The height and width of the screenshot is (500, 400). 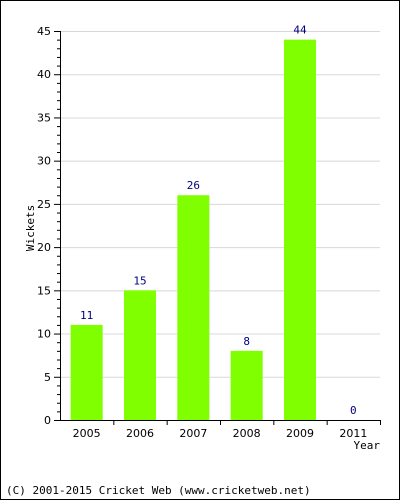 What do you see at coordinates (300, 30) in the screenshot?
I see `data-label: 44` at bounding box center [300, 30].